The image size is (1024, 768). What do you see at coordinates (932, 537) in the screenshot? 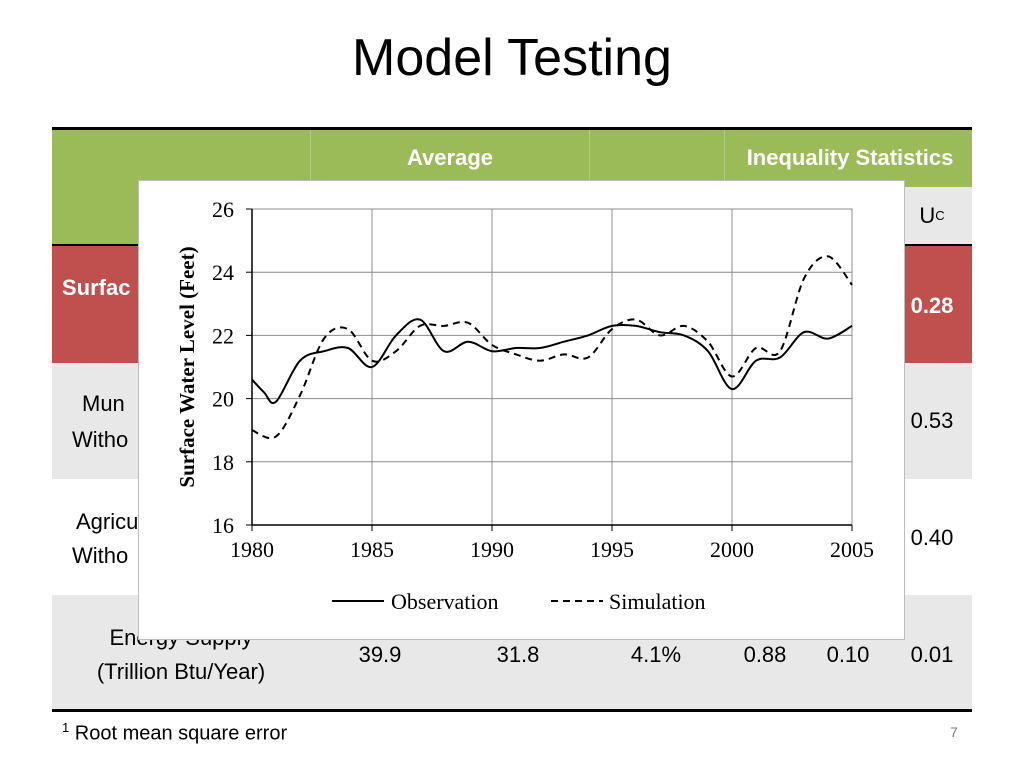
I see `row-agricultural-uc: 0.40` at bounding box center [932, 537].